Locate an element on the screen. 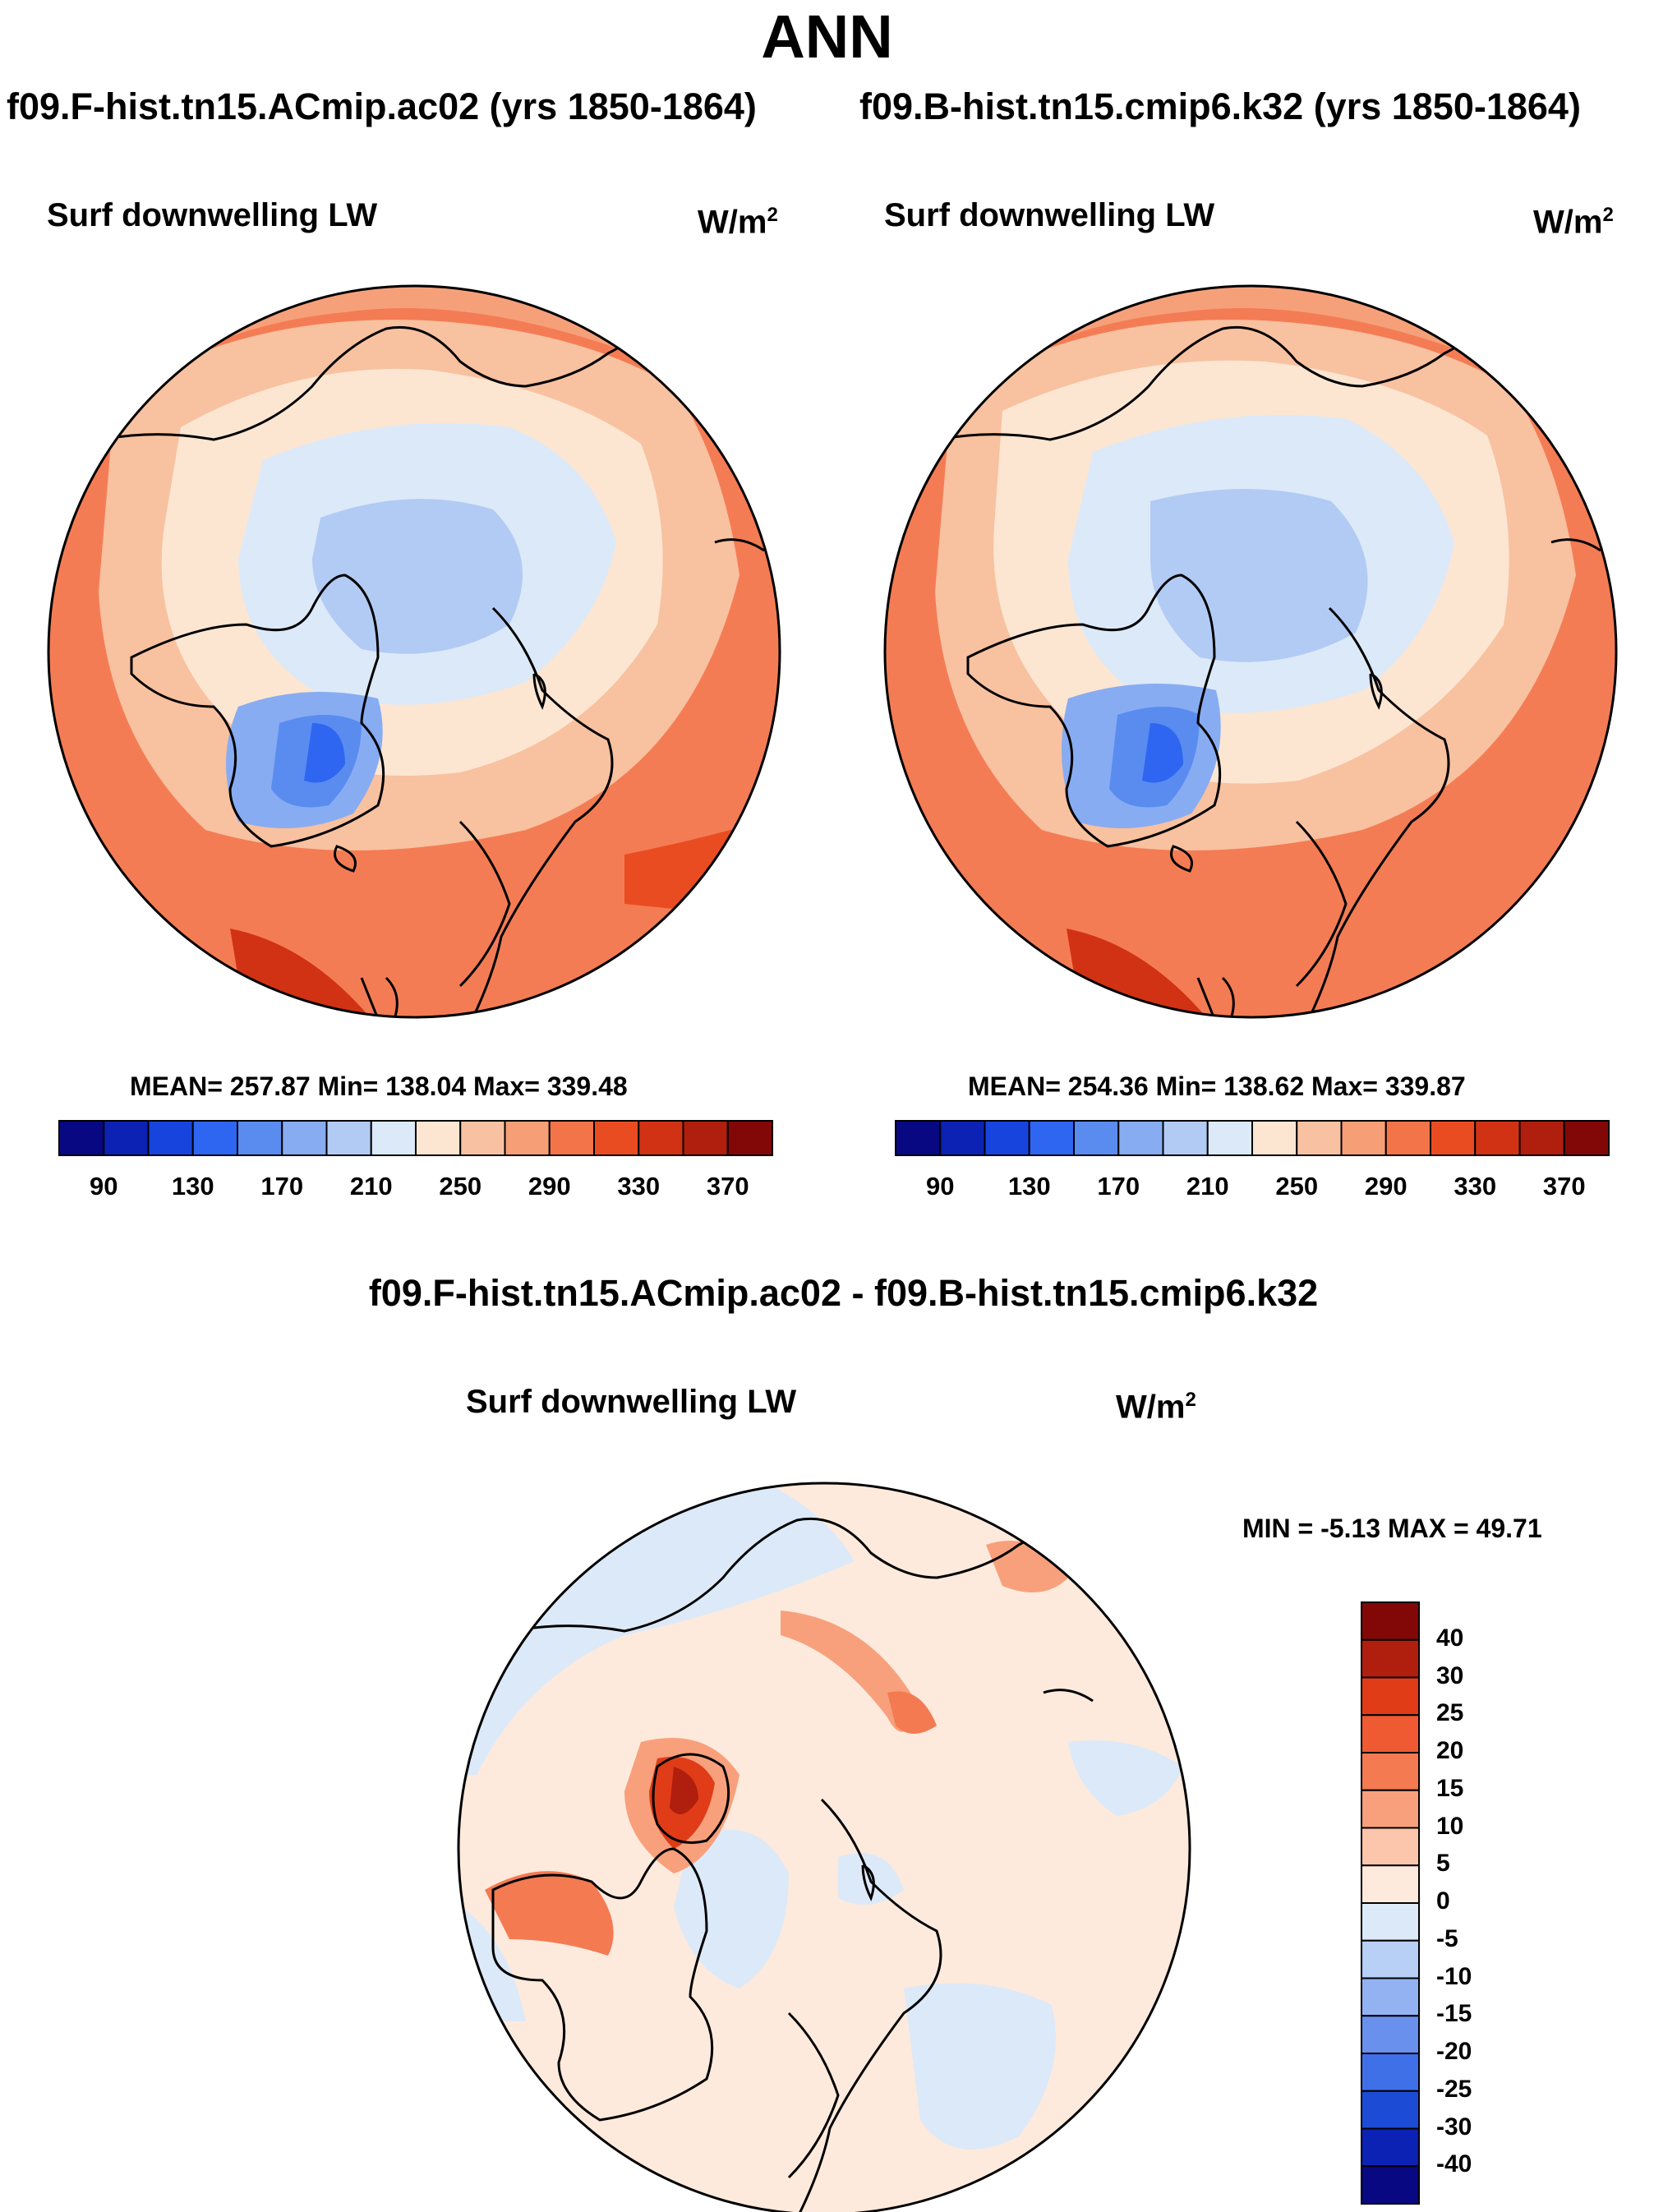 The width and height of the screenshot is (1654, 2212). colorbar-2-label: 370 is located at coordinates (1564, 1186).